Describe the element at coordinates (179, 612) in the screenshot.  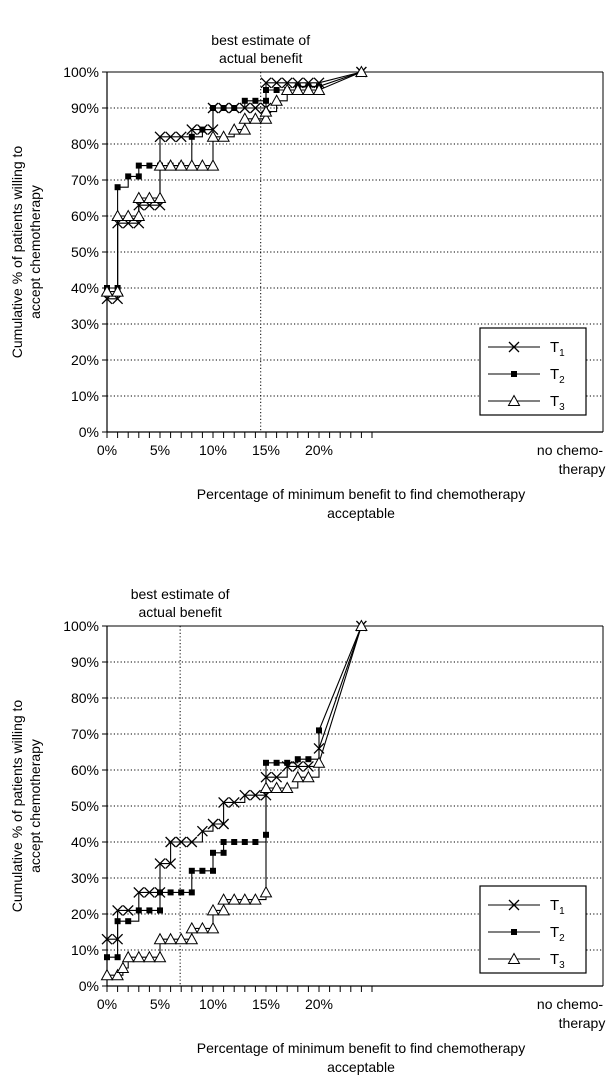
I see `reference-label: actual benefit` at that location.